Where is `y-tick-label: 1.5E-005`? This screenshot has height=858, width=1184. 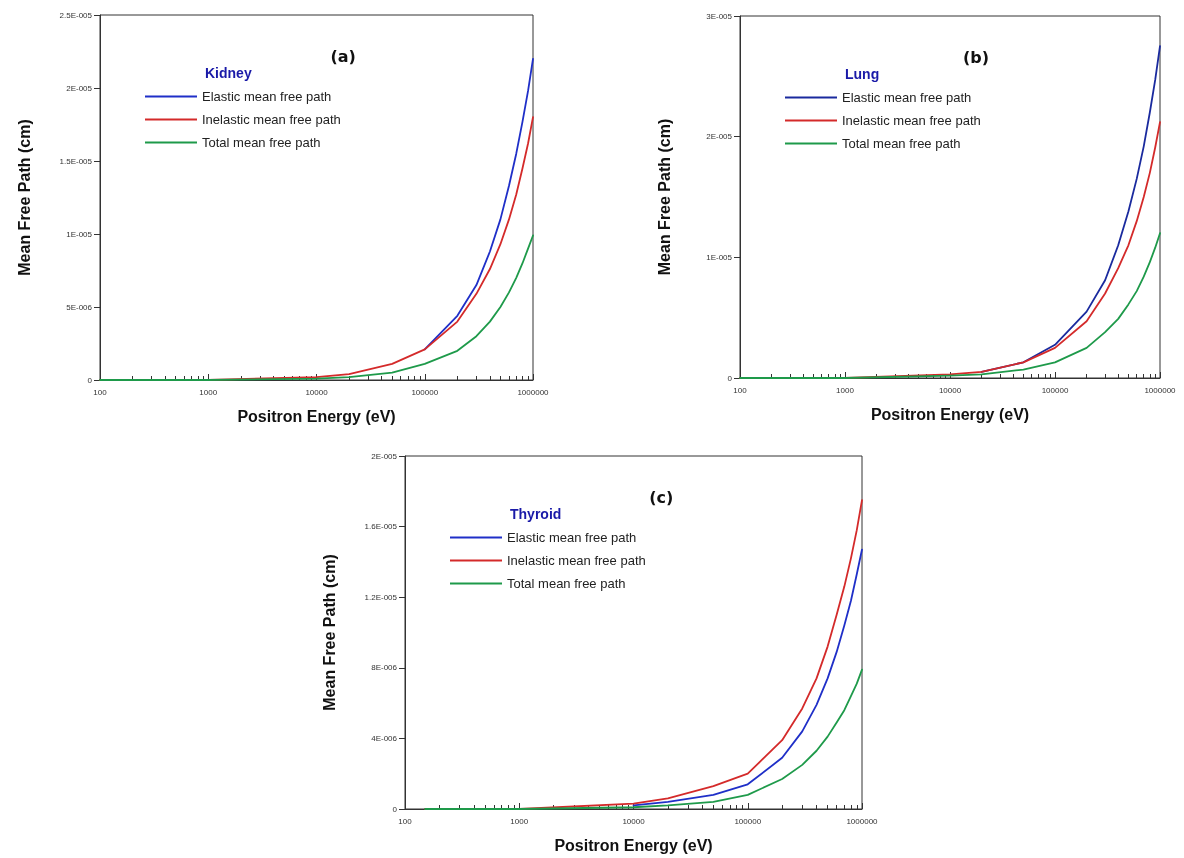 y-tick-label: 1.5E-005 is located at coordinates (76, 161).